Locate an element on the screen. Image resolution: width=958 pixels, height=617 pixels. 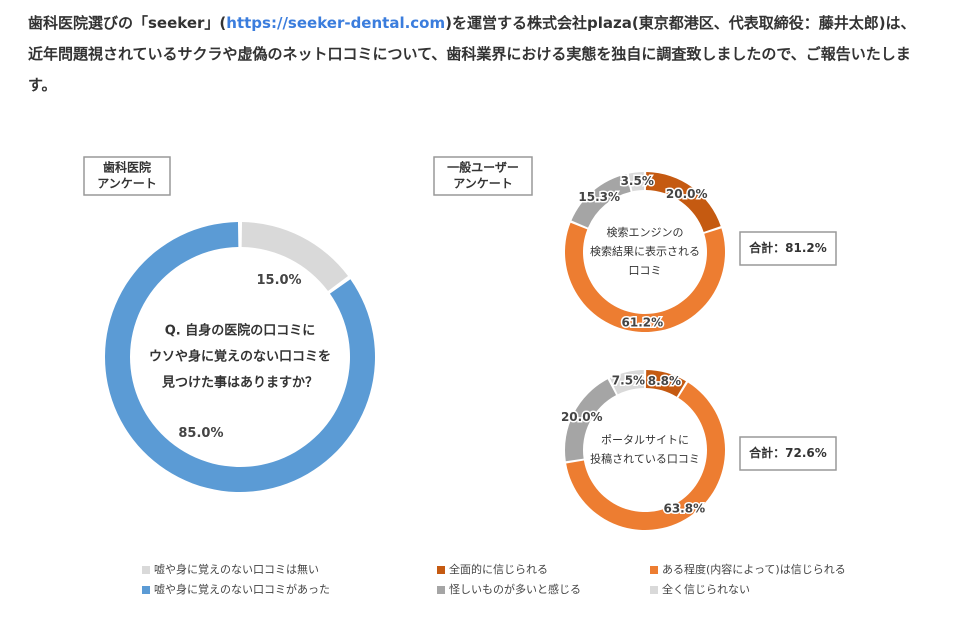
legend-label: 怪しいものが多いと感じる is located at coordinates (515, 589).